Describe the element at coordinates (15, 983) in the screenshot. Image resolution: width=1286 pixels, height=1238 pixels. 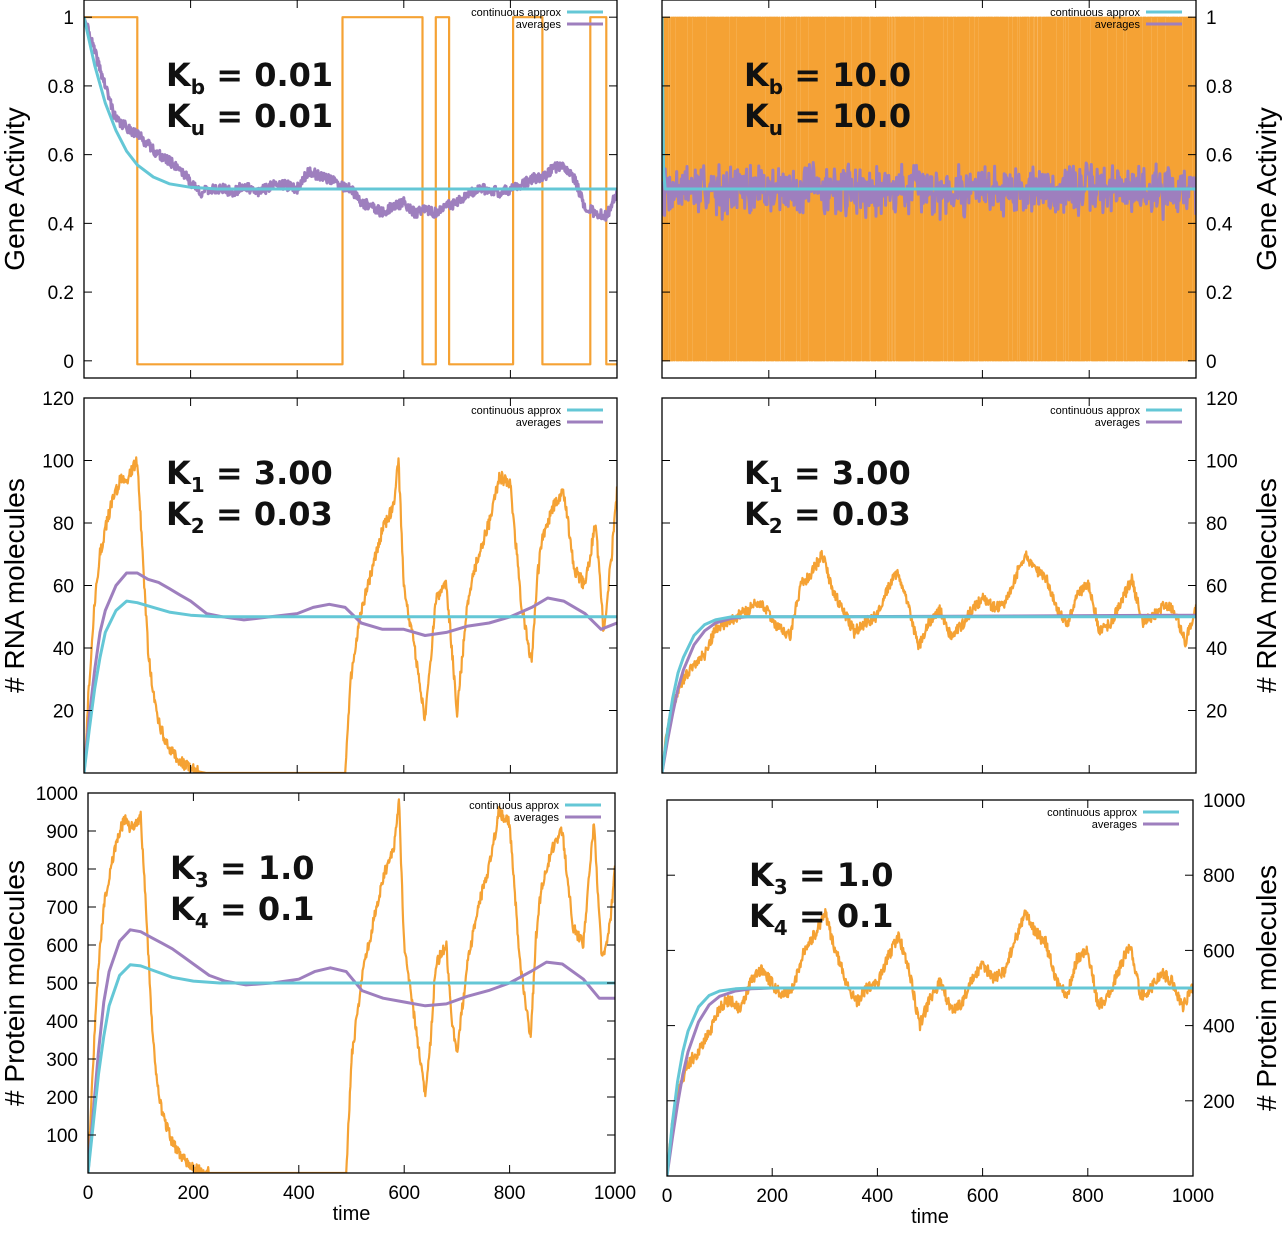
I see `y-axis-label: # Protein molecules` at that location.